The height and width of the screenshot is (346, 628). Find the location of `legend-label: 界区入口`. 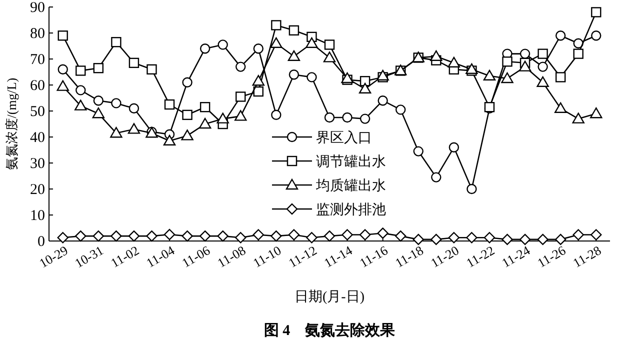

legend-label: 界区入口 is located at coordinates (344, 138).